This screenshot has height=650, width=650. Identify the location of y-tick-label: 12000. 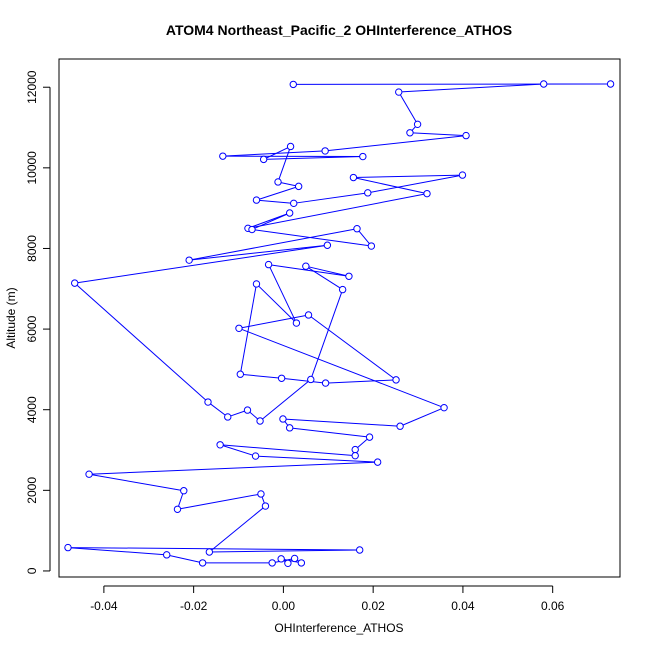
(32, 87).